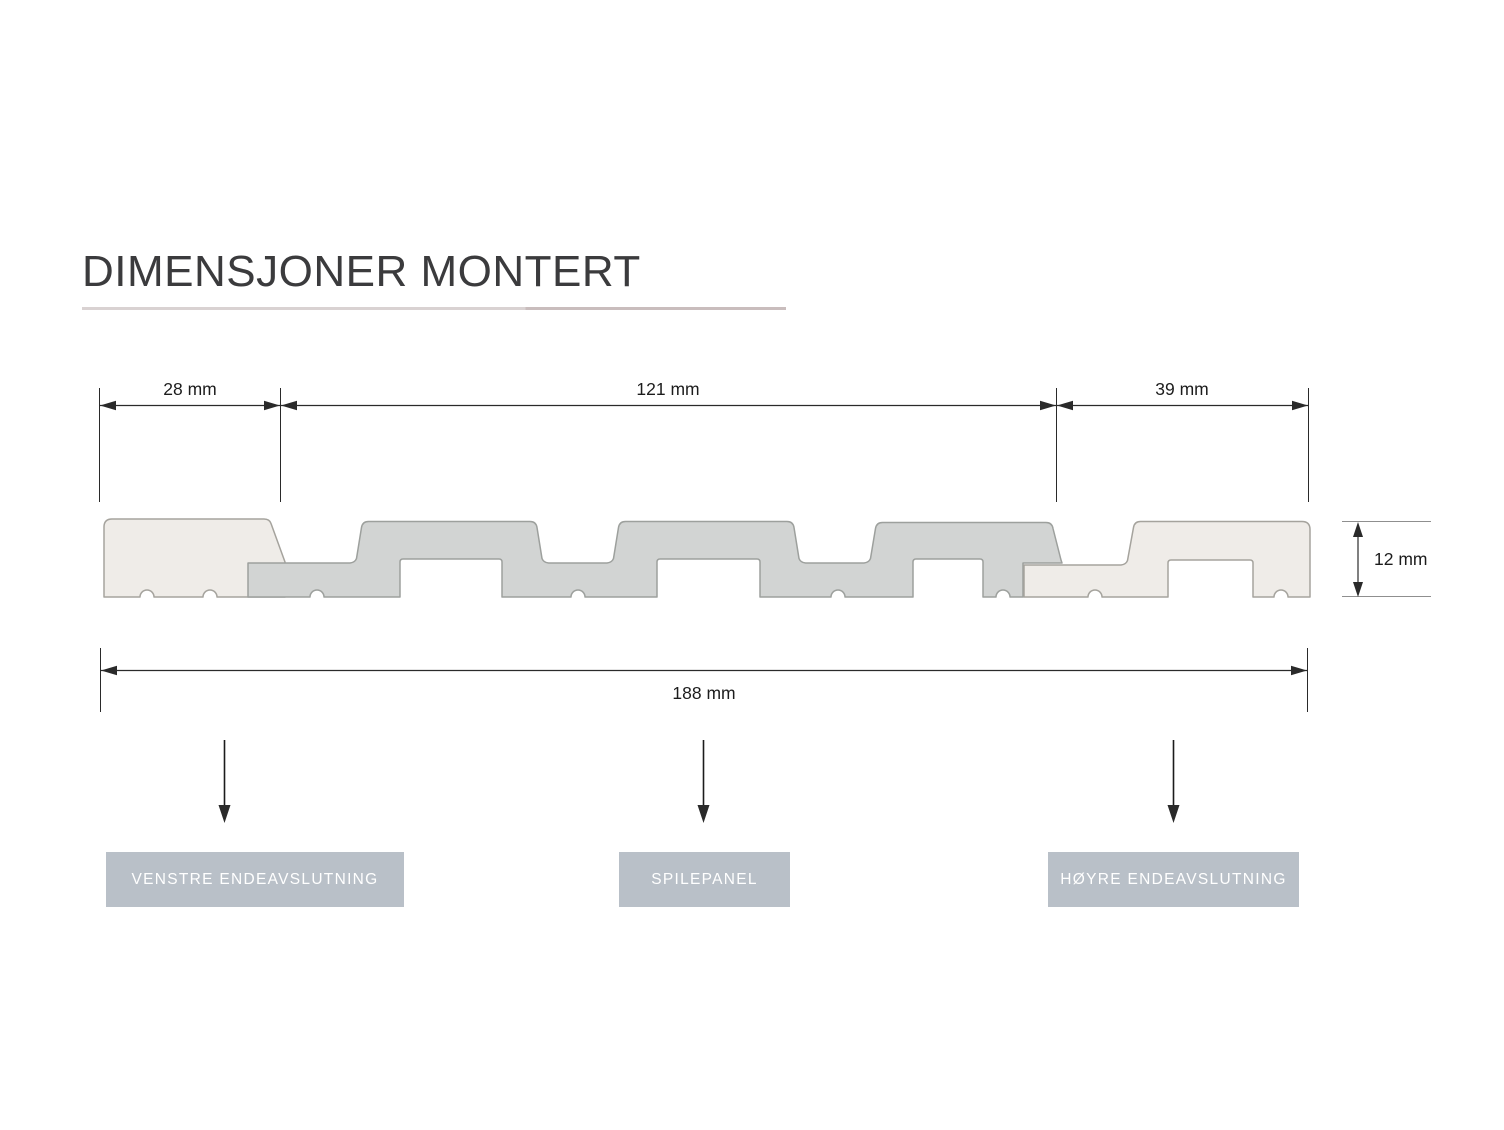 The height and width of the screenshot is (1130, 1504). I want to click on total-width-dimension-lines, so click(704, 680).